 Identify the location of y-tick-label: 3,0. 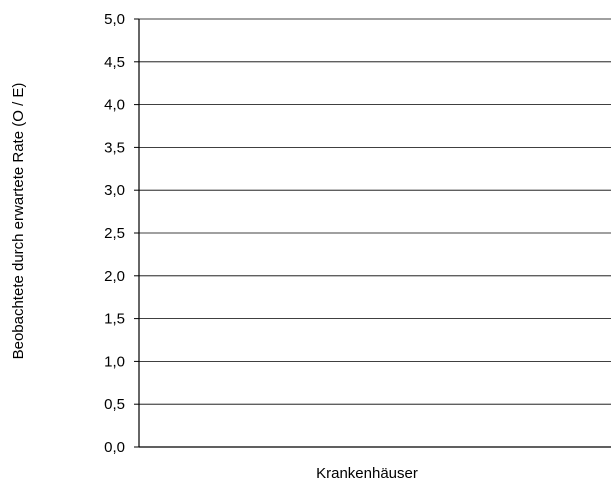
(114, 190).